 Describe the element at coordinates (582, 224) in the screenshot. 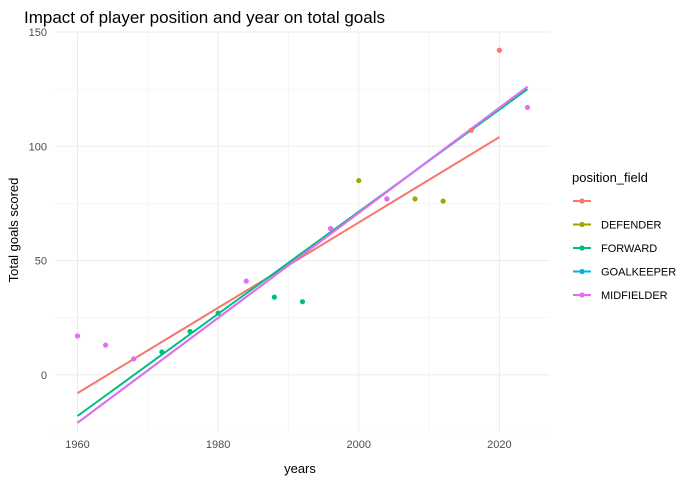

I see `legend-key-point-defender` at that location.